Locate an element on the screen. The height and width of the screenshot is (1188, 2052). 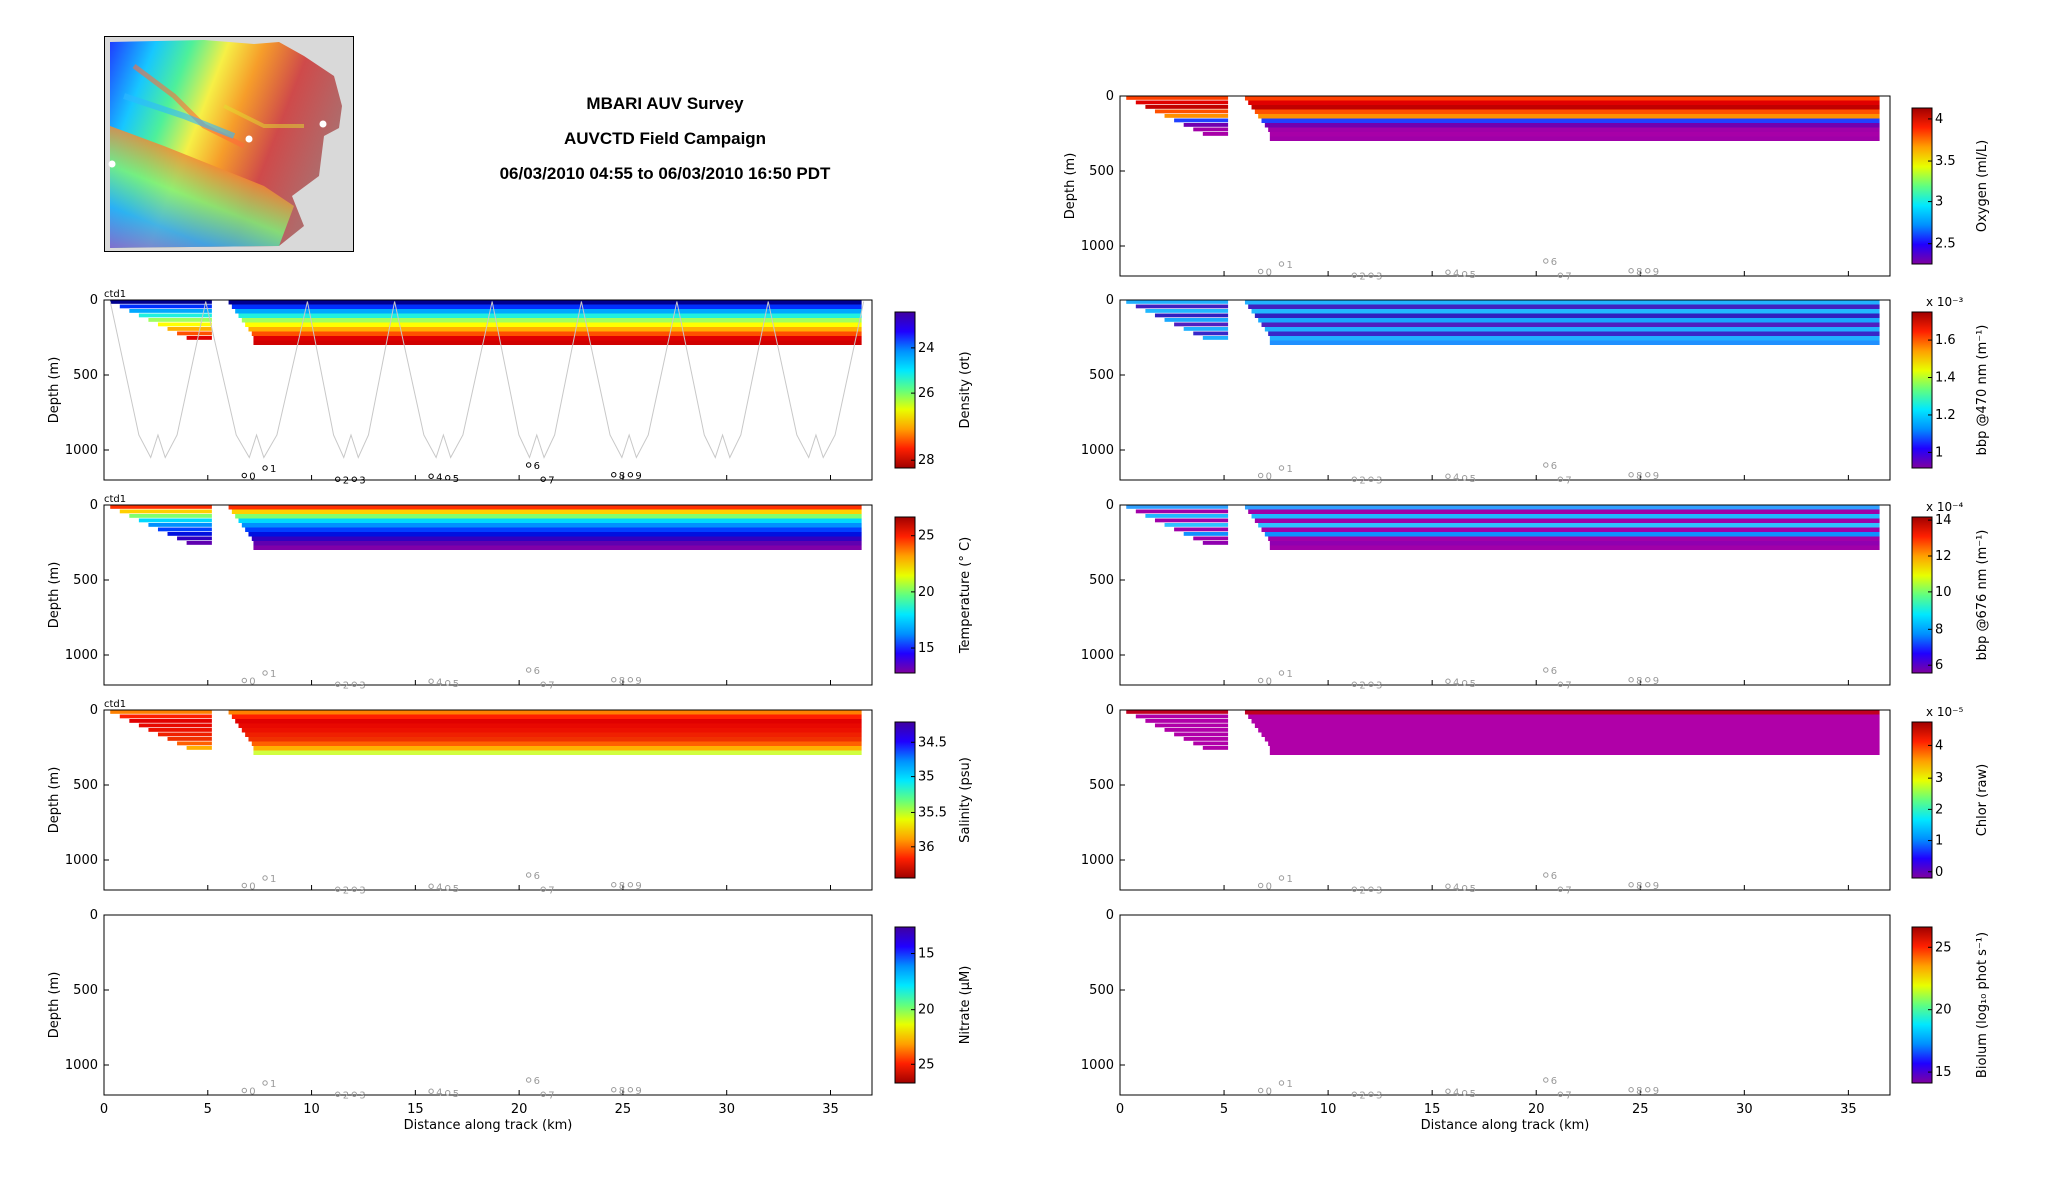
colorbar-tick-label: 3.5 is located at coordinates (1945, 161).